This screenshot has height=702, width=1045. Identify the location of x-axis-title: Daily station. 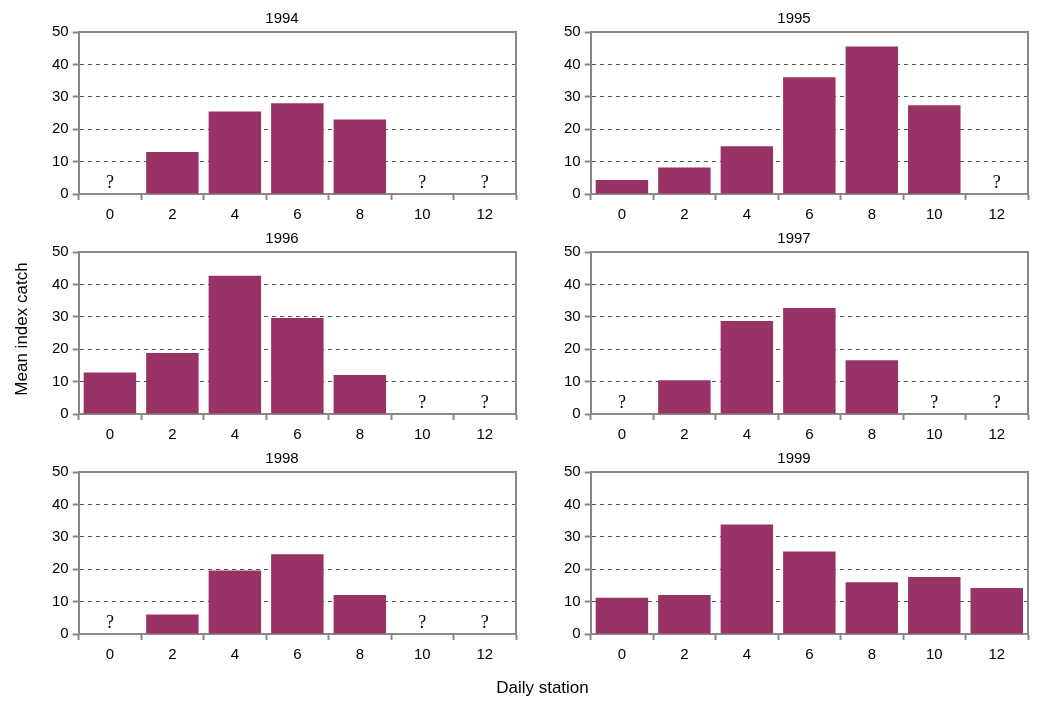
(542, 688).